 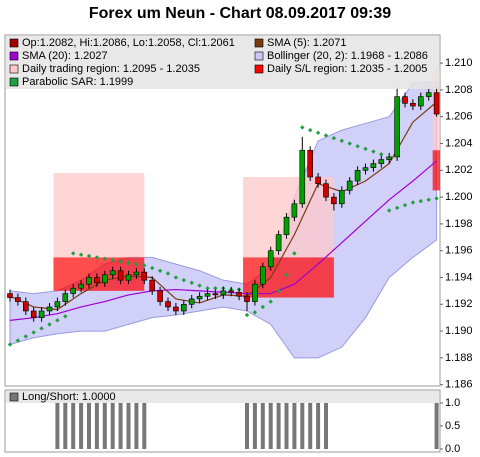 What do you see at coordinates (69, 397) in the screenshot?
I see `legend-label: Long/Short: 1.0000` at bounding box center [69, 397].